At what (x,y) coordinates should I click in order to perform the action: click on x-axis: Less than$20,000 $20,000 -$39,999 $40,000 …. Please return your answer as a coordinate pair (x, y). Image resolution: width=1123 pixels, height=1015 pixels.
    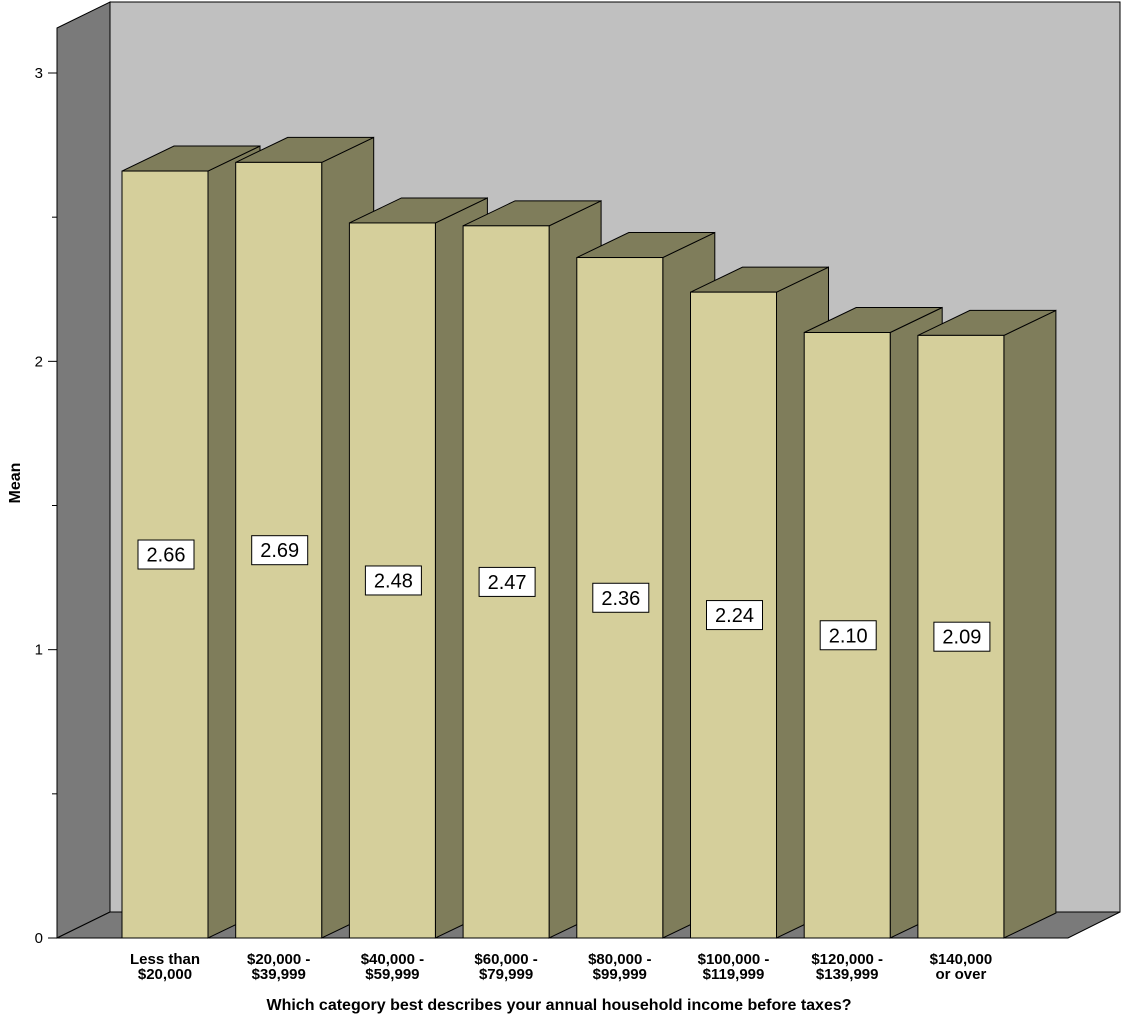
    Looking at the image, I should click on (562, 960).